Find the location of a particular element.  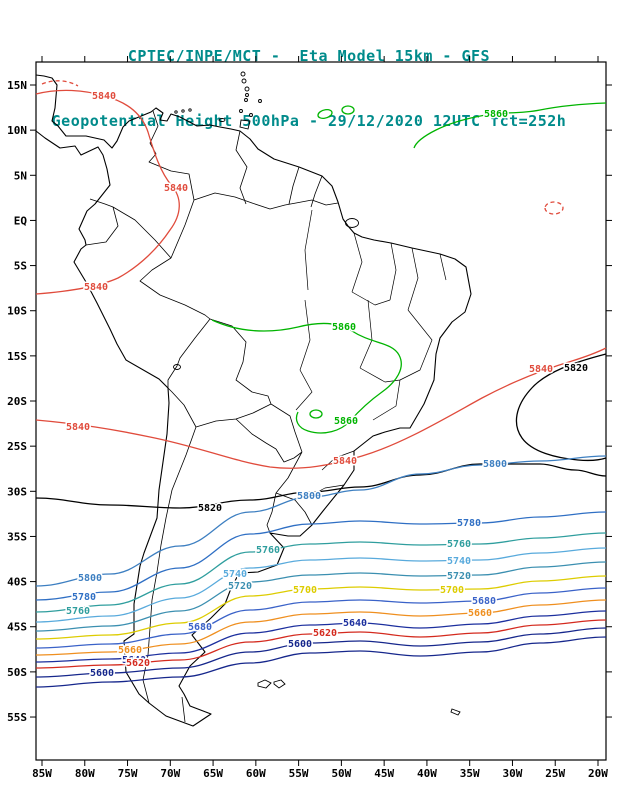

island-south-georgia is located at coordinates (455, 712).